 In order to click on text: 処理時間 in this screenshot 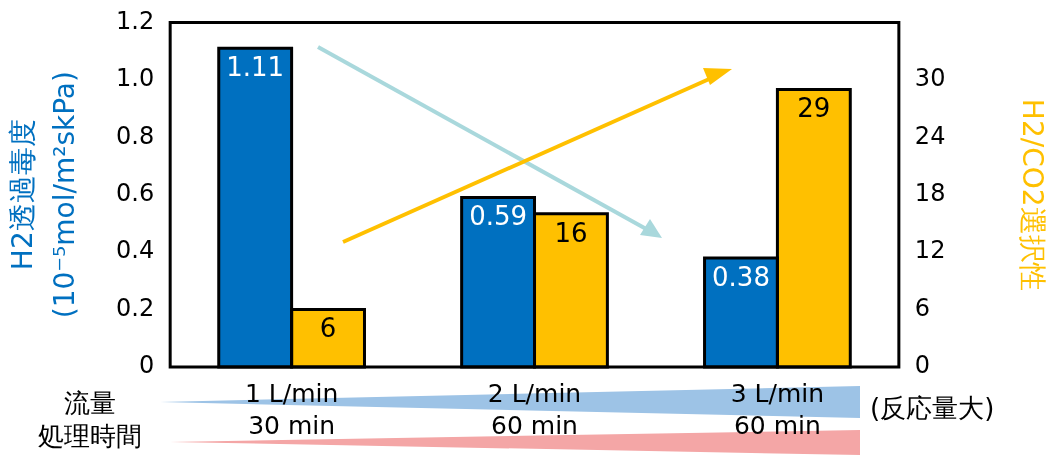, I will do `click(90, 435)`.